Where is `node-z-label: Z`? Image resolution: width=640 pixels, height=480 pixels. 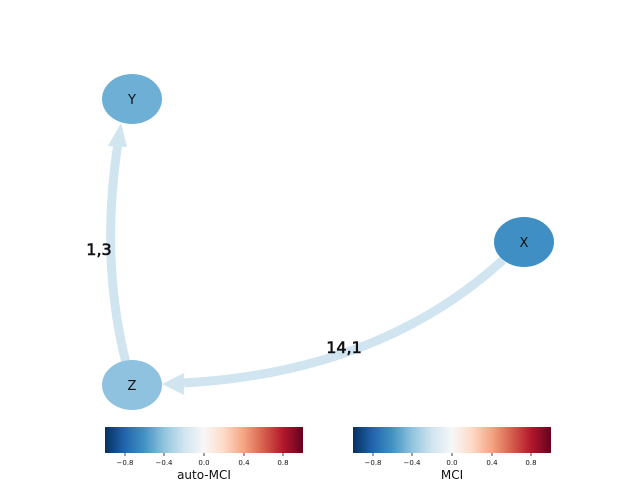
node-z-label: Z is located at coordinates (132, 386).